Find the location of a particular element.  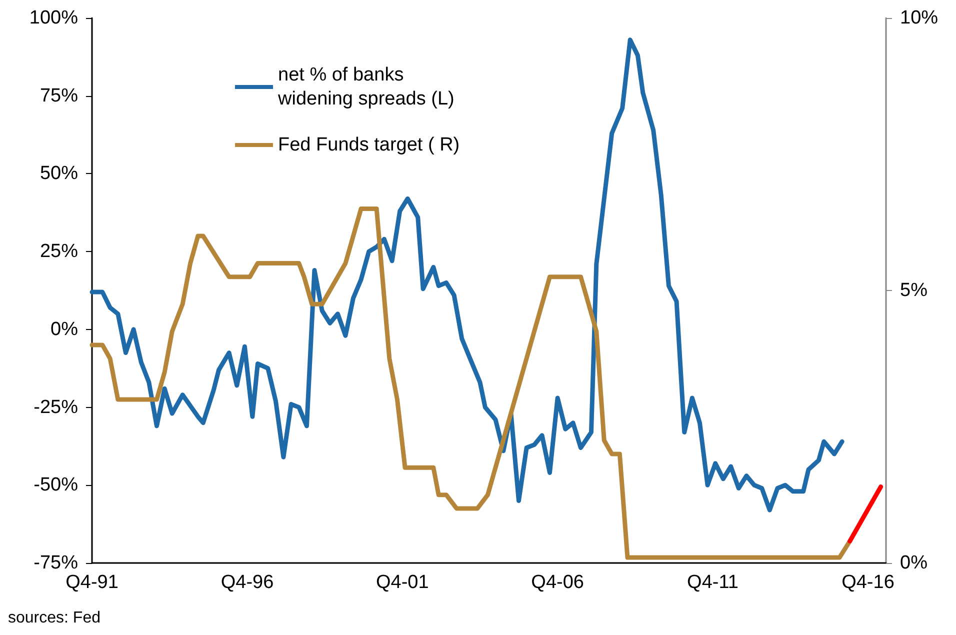

y-tick-label: 75% is located at coordinates (59, 95).